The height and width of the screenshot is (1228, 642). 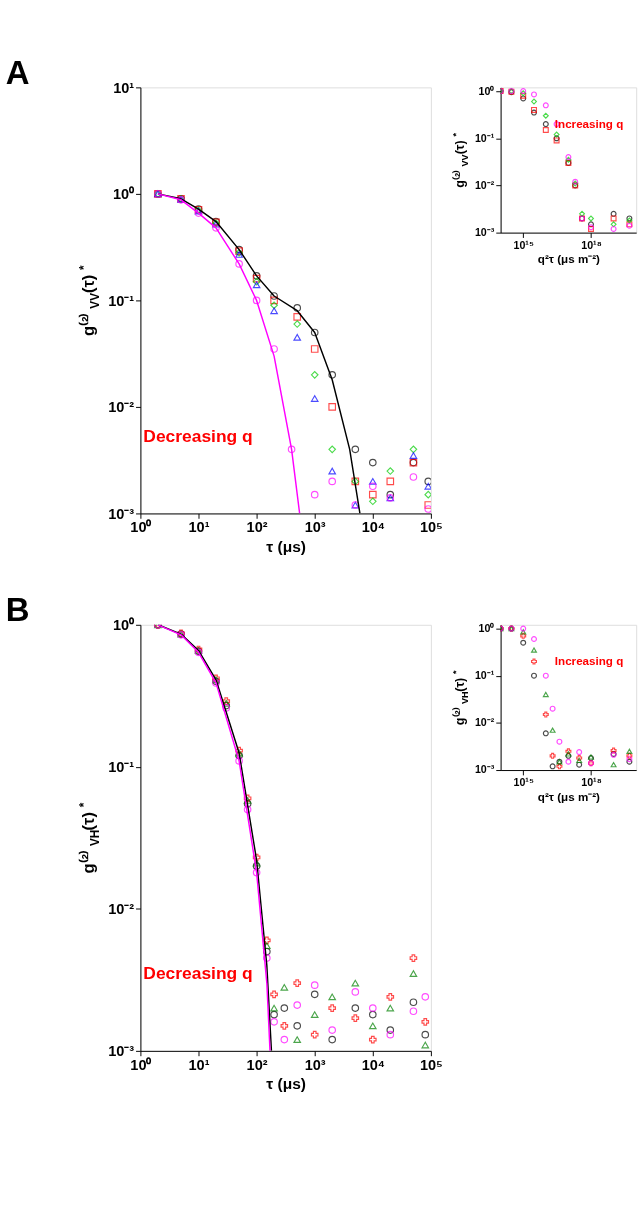 I want to click on chart-title: B, so click(x=17, y=609).